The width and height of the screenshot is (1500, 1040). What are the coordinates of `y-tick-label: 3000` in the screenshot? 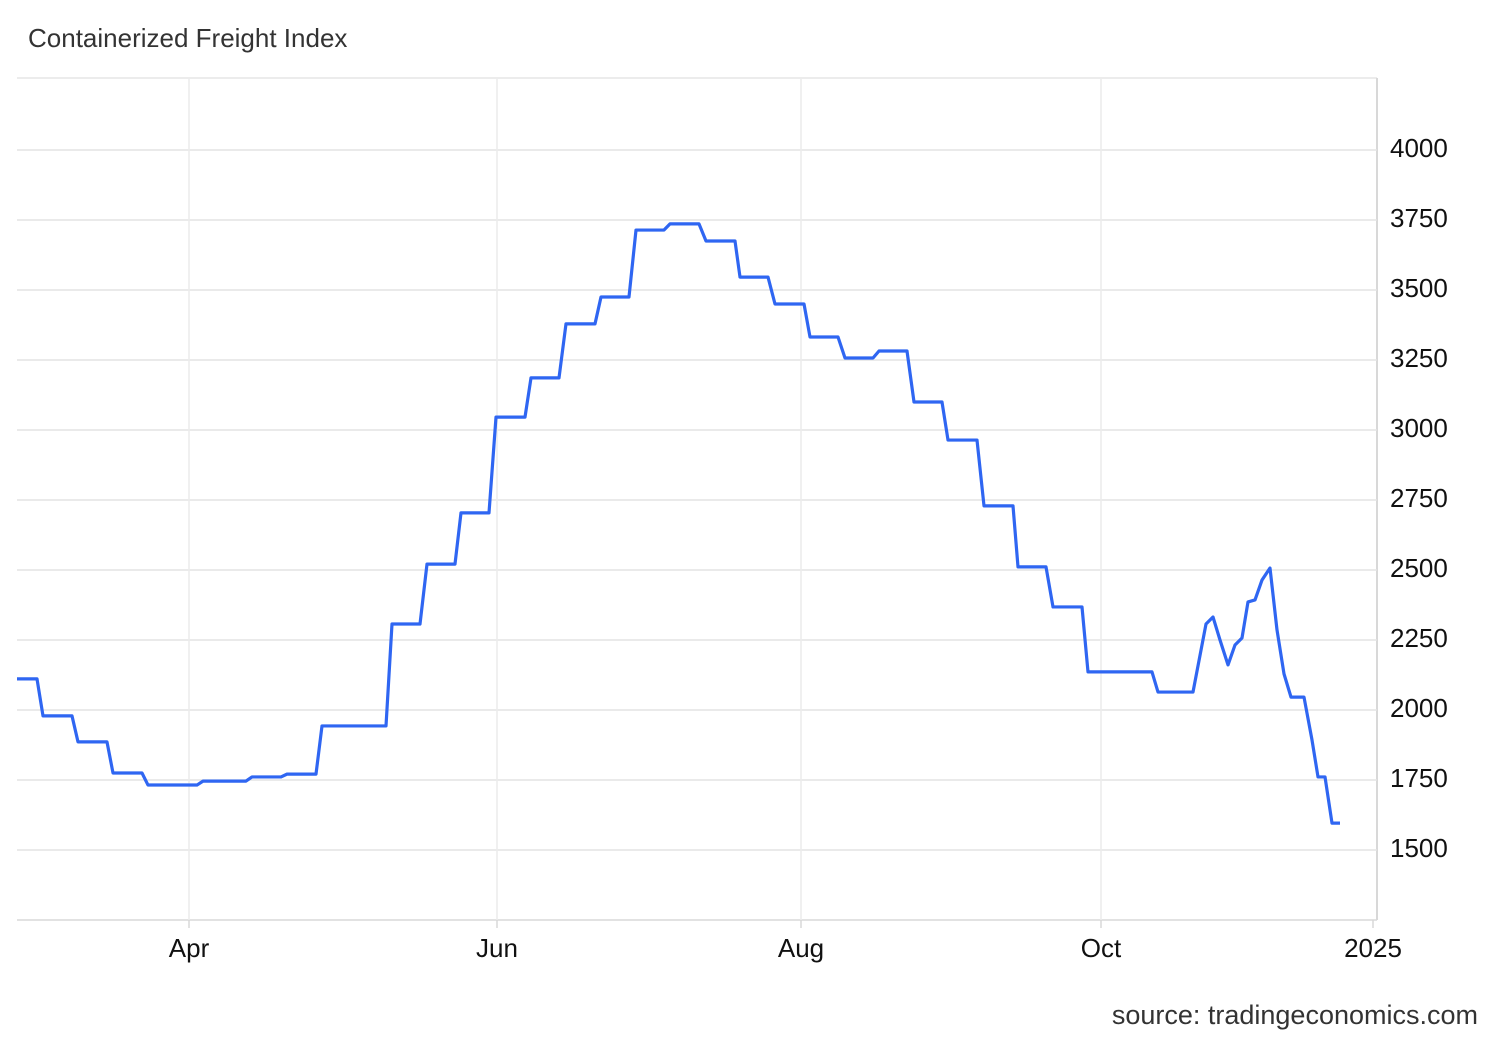 It's located at (1419, 428).